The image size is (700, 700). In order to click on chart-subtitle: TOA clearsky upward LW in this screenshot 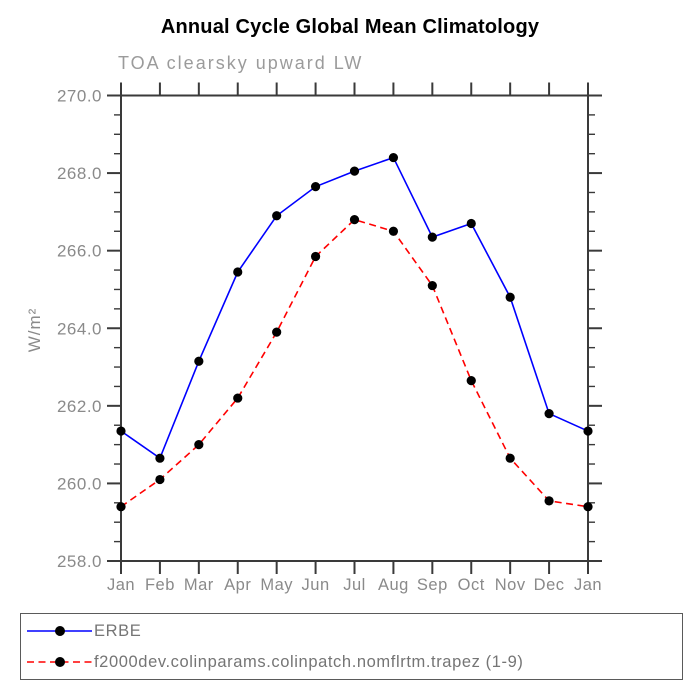, I will do `click(241, 63)`.